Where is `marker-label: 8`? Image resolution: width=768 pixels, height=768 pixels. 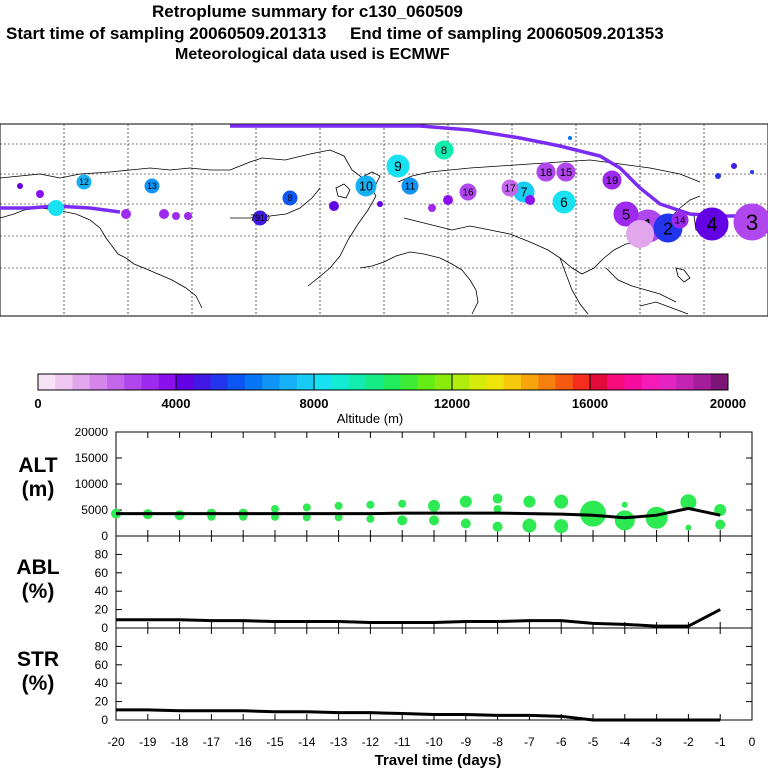
marker-label: 8 is located at coordinates (290, 198).